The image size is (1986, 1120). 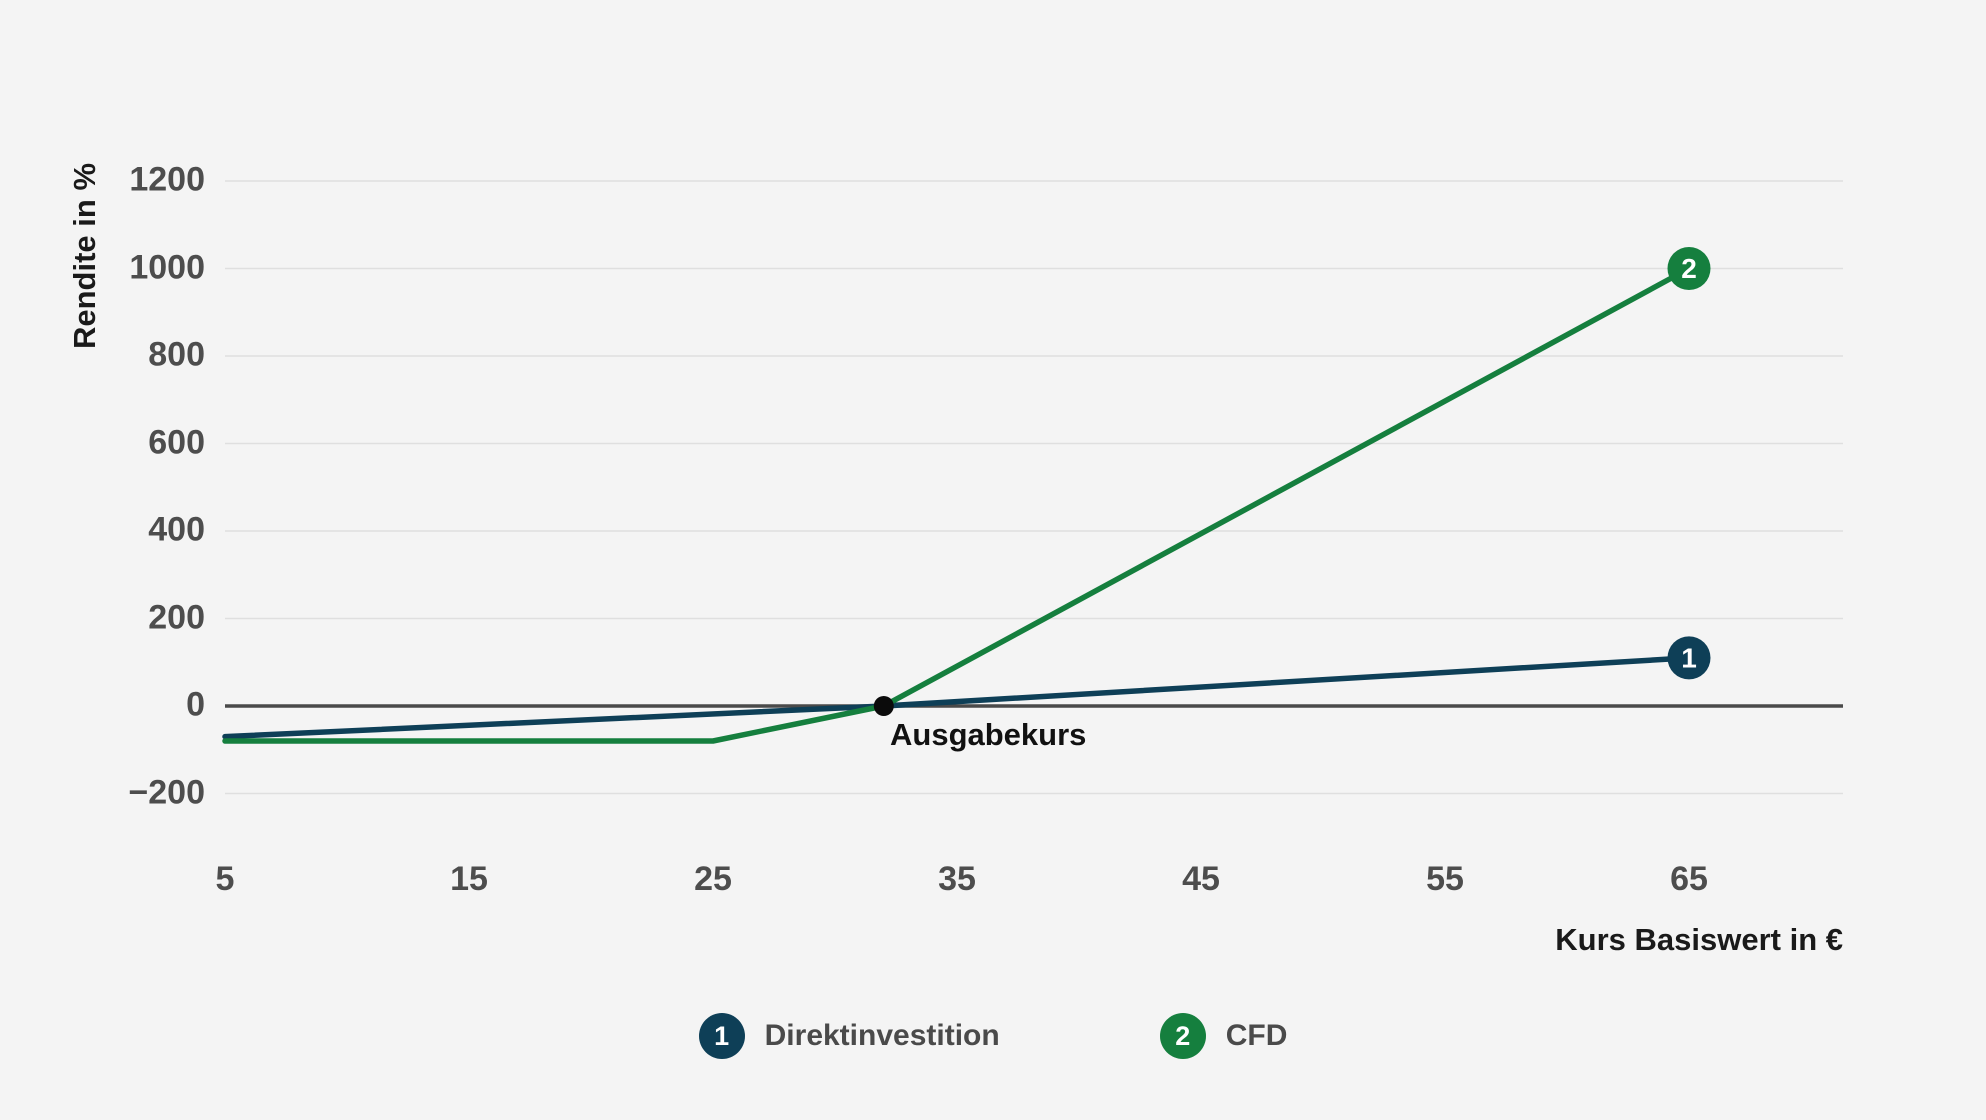 I want to click on y-tick-label: 0, so click(x=195, y=704).